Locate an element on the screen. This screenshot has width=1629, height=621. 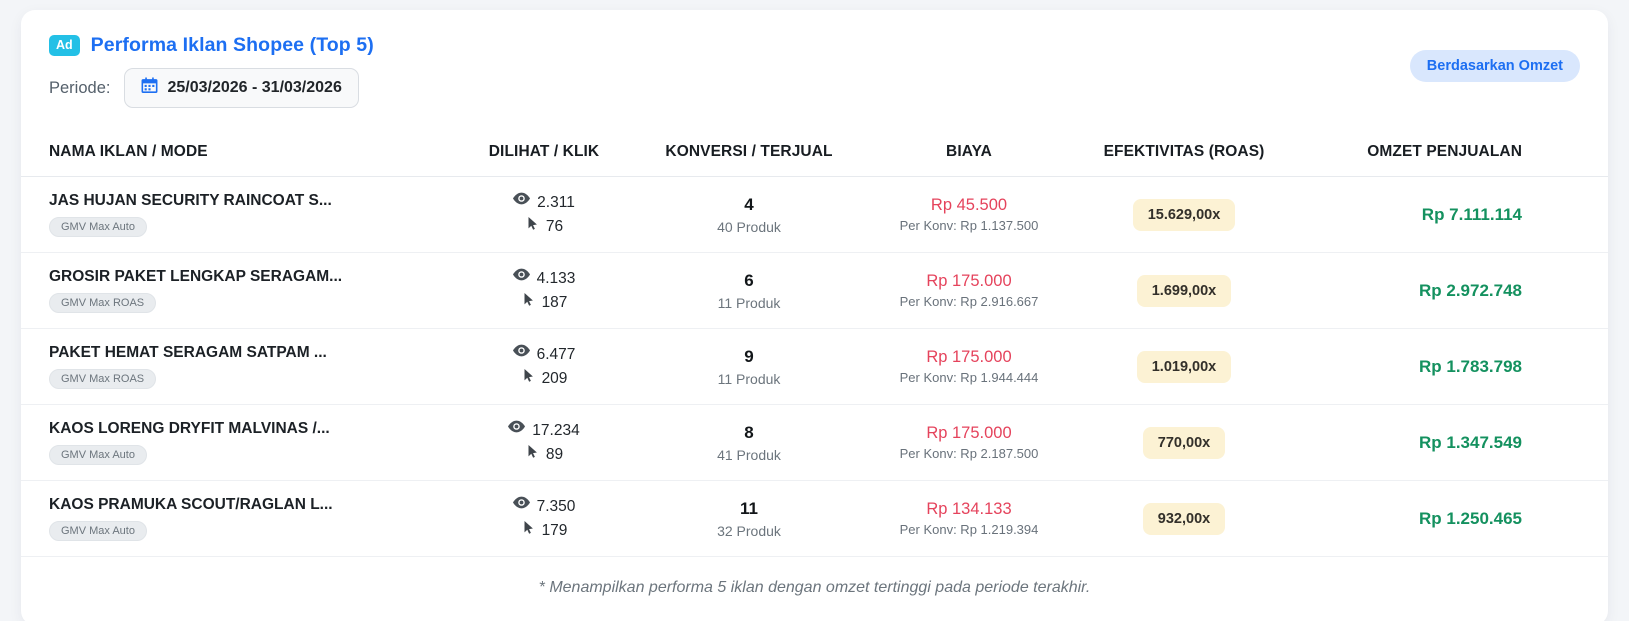
revenue-cell: Rp 1.250.465 is located at coordinates (1434, 519).